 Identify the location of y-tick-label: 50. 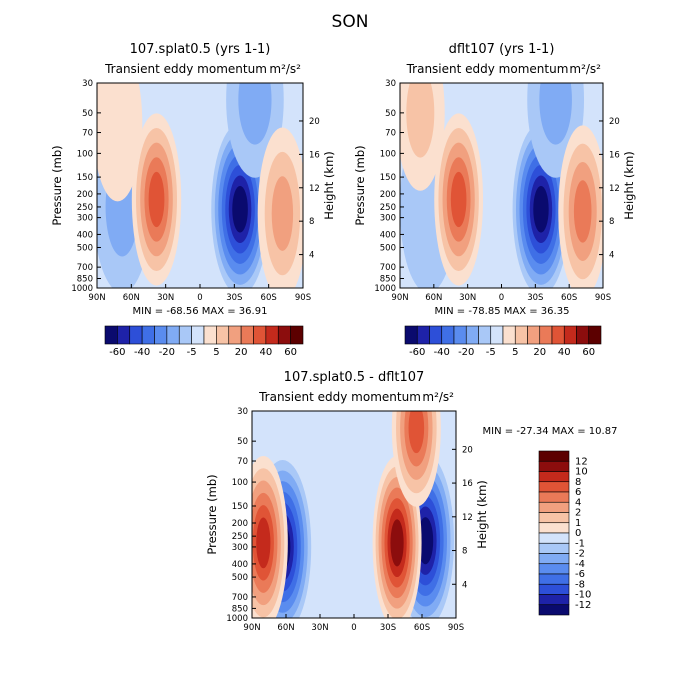
(390, 114).